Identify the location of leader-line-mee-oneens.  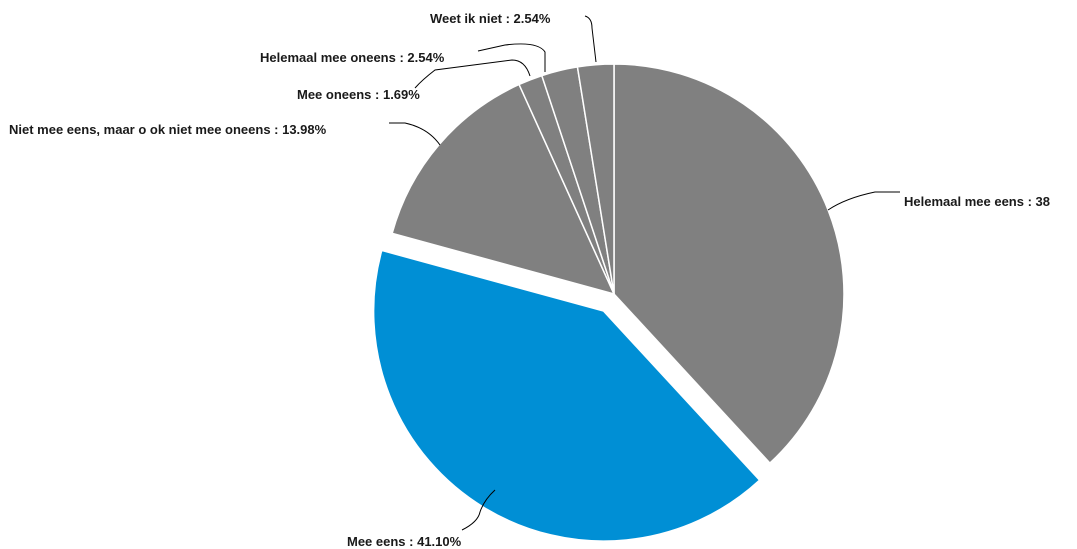
(472, 74).